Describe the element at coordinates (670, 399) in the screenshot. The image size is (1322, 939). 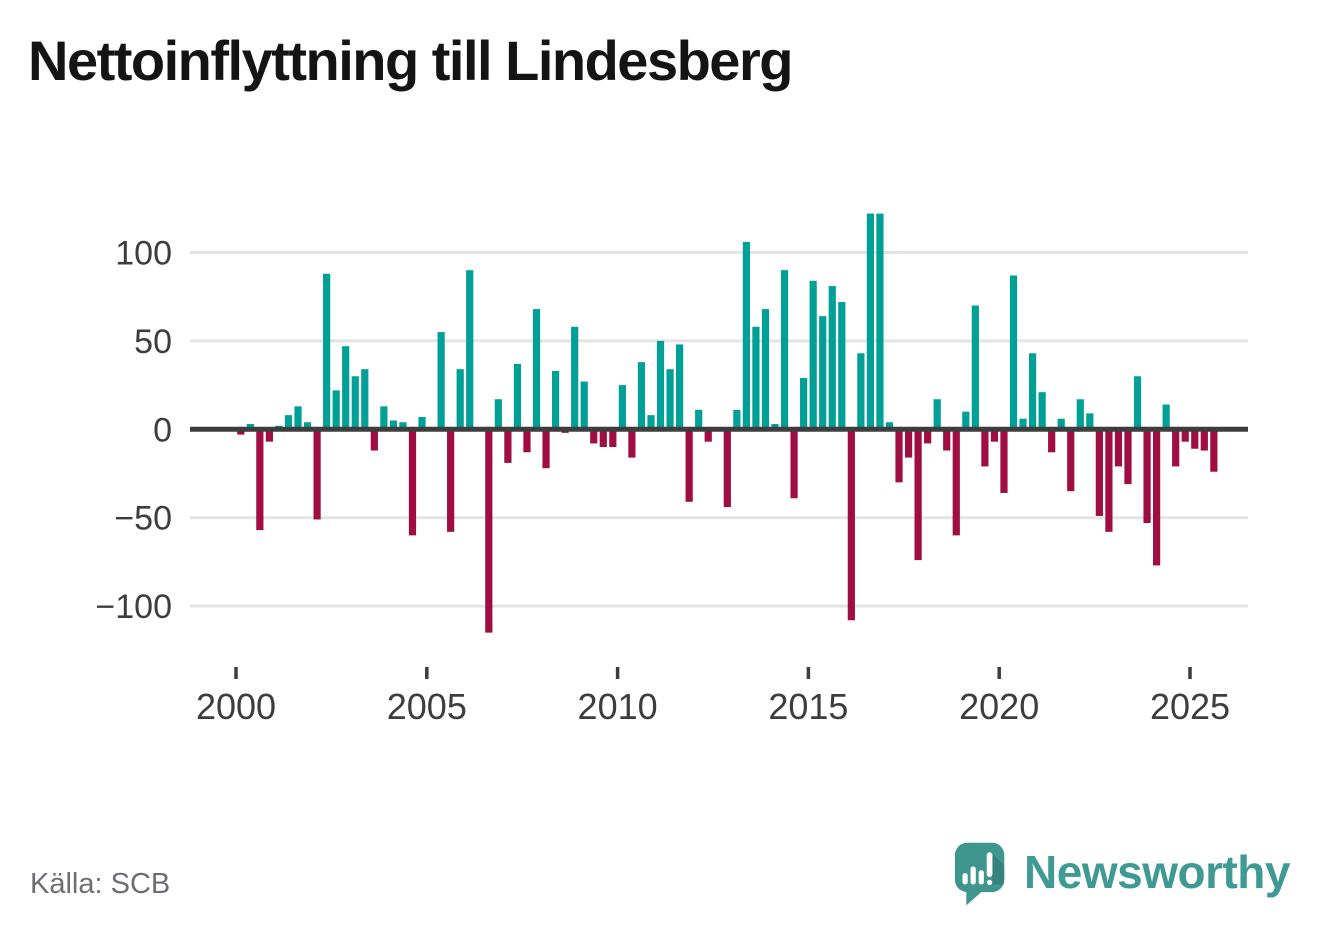
I see `bar-2011-Q2` at that location.